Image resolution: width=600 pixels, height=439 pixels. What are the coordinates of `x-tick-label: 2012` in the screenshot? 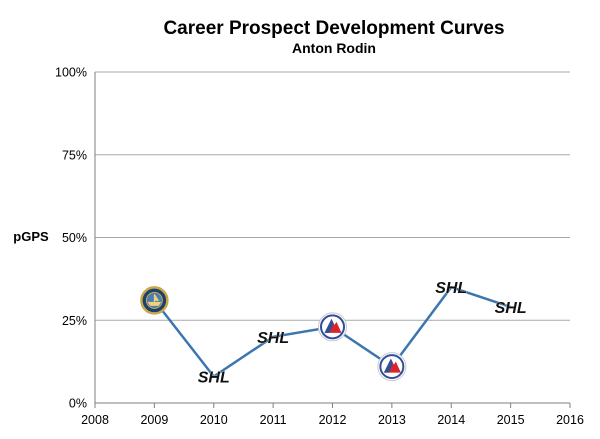 It's located at (333, 420).